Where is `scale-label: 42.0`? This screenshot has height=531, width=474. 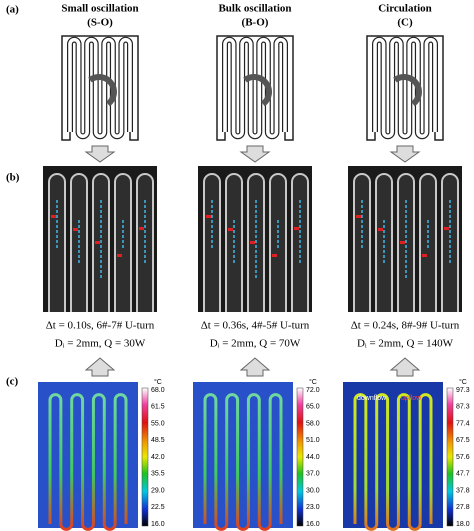
scale-label: 42.0 is located at coordinates (158, 457).